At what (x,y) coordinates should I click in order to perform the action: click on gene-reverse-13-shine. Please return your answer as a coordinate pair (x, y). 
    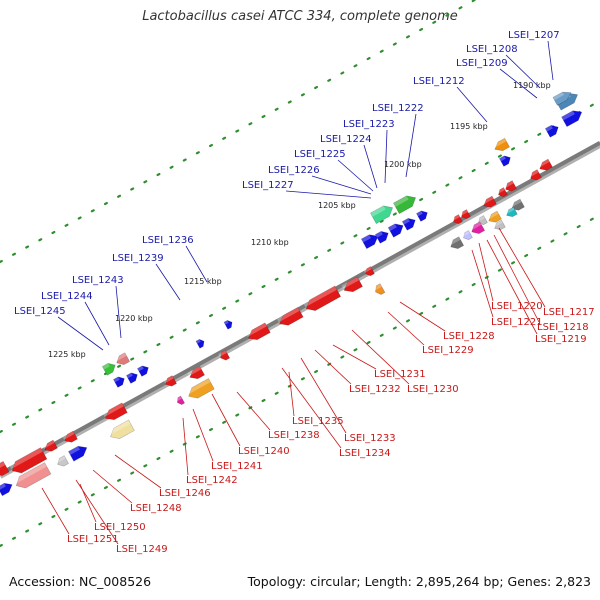
    Looking at the image, I should click on (465, 233).